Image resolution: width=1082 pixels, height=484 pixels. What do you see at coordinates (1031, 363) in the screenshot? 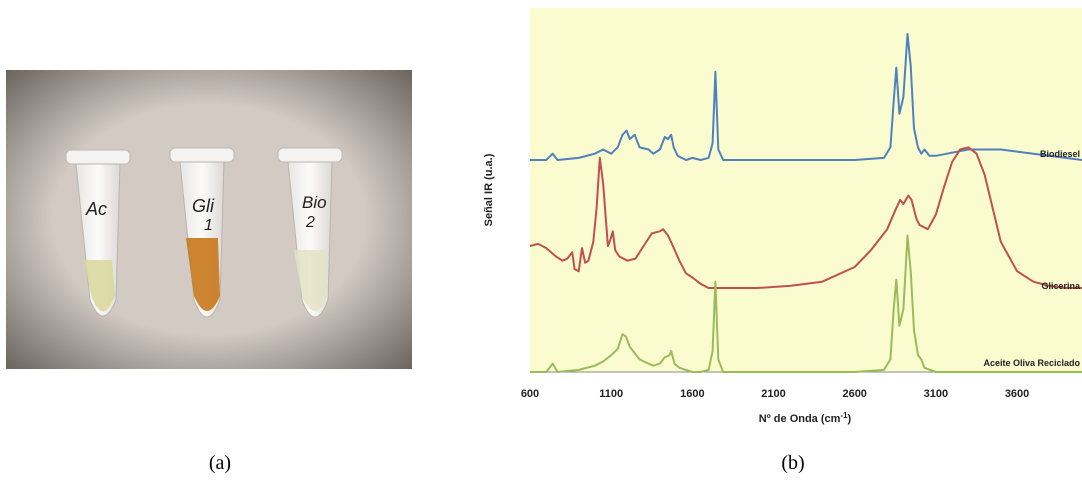
I see `series-label-2: Aceite Oliva Reciclado` at bounding box center [1031, 363].